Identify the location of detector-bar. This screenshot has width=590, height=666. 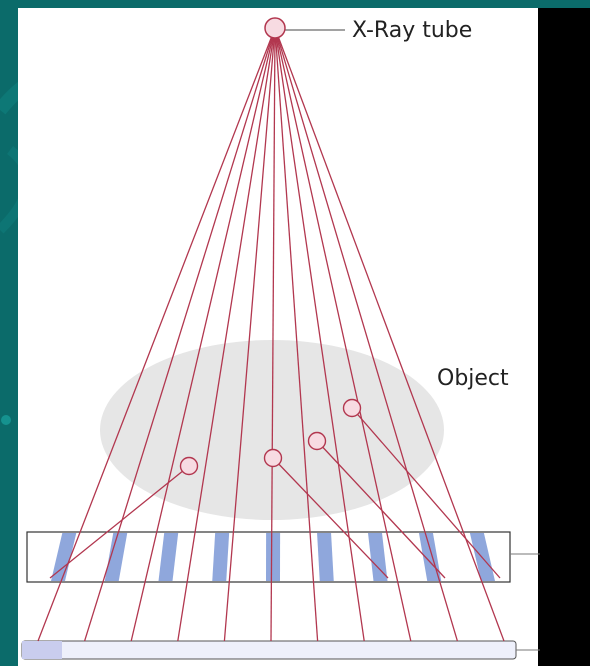
(269, 650).